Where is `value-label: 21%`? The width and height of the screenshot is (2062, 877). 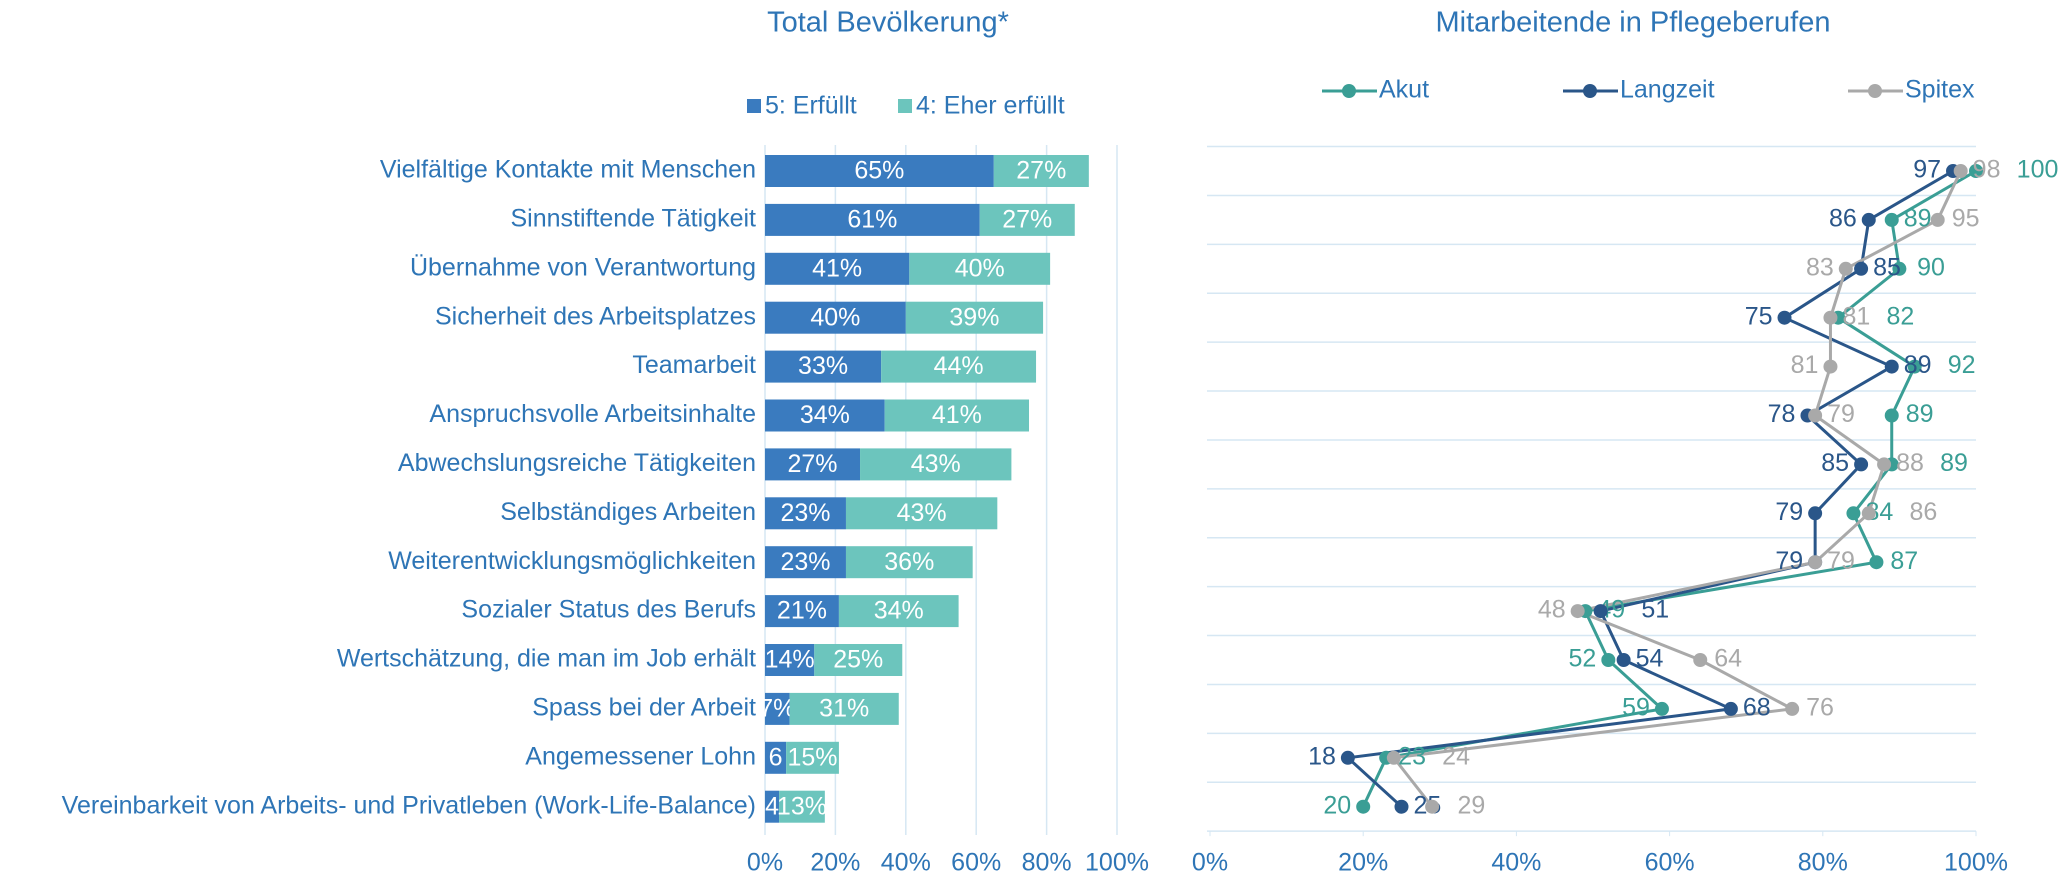
value-label: 21% is located at coordinates (802, 611).